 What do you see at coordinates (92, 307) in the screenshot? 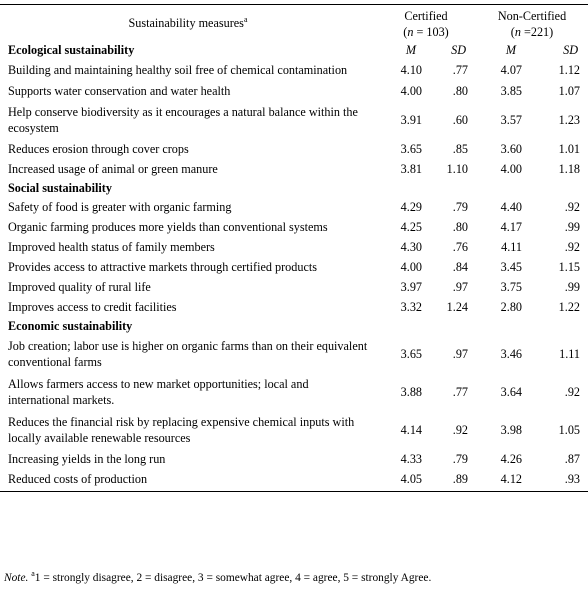
I see `measure-cell: Improves access to credit facilities` at bounding box center [92, 307].